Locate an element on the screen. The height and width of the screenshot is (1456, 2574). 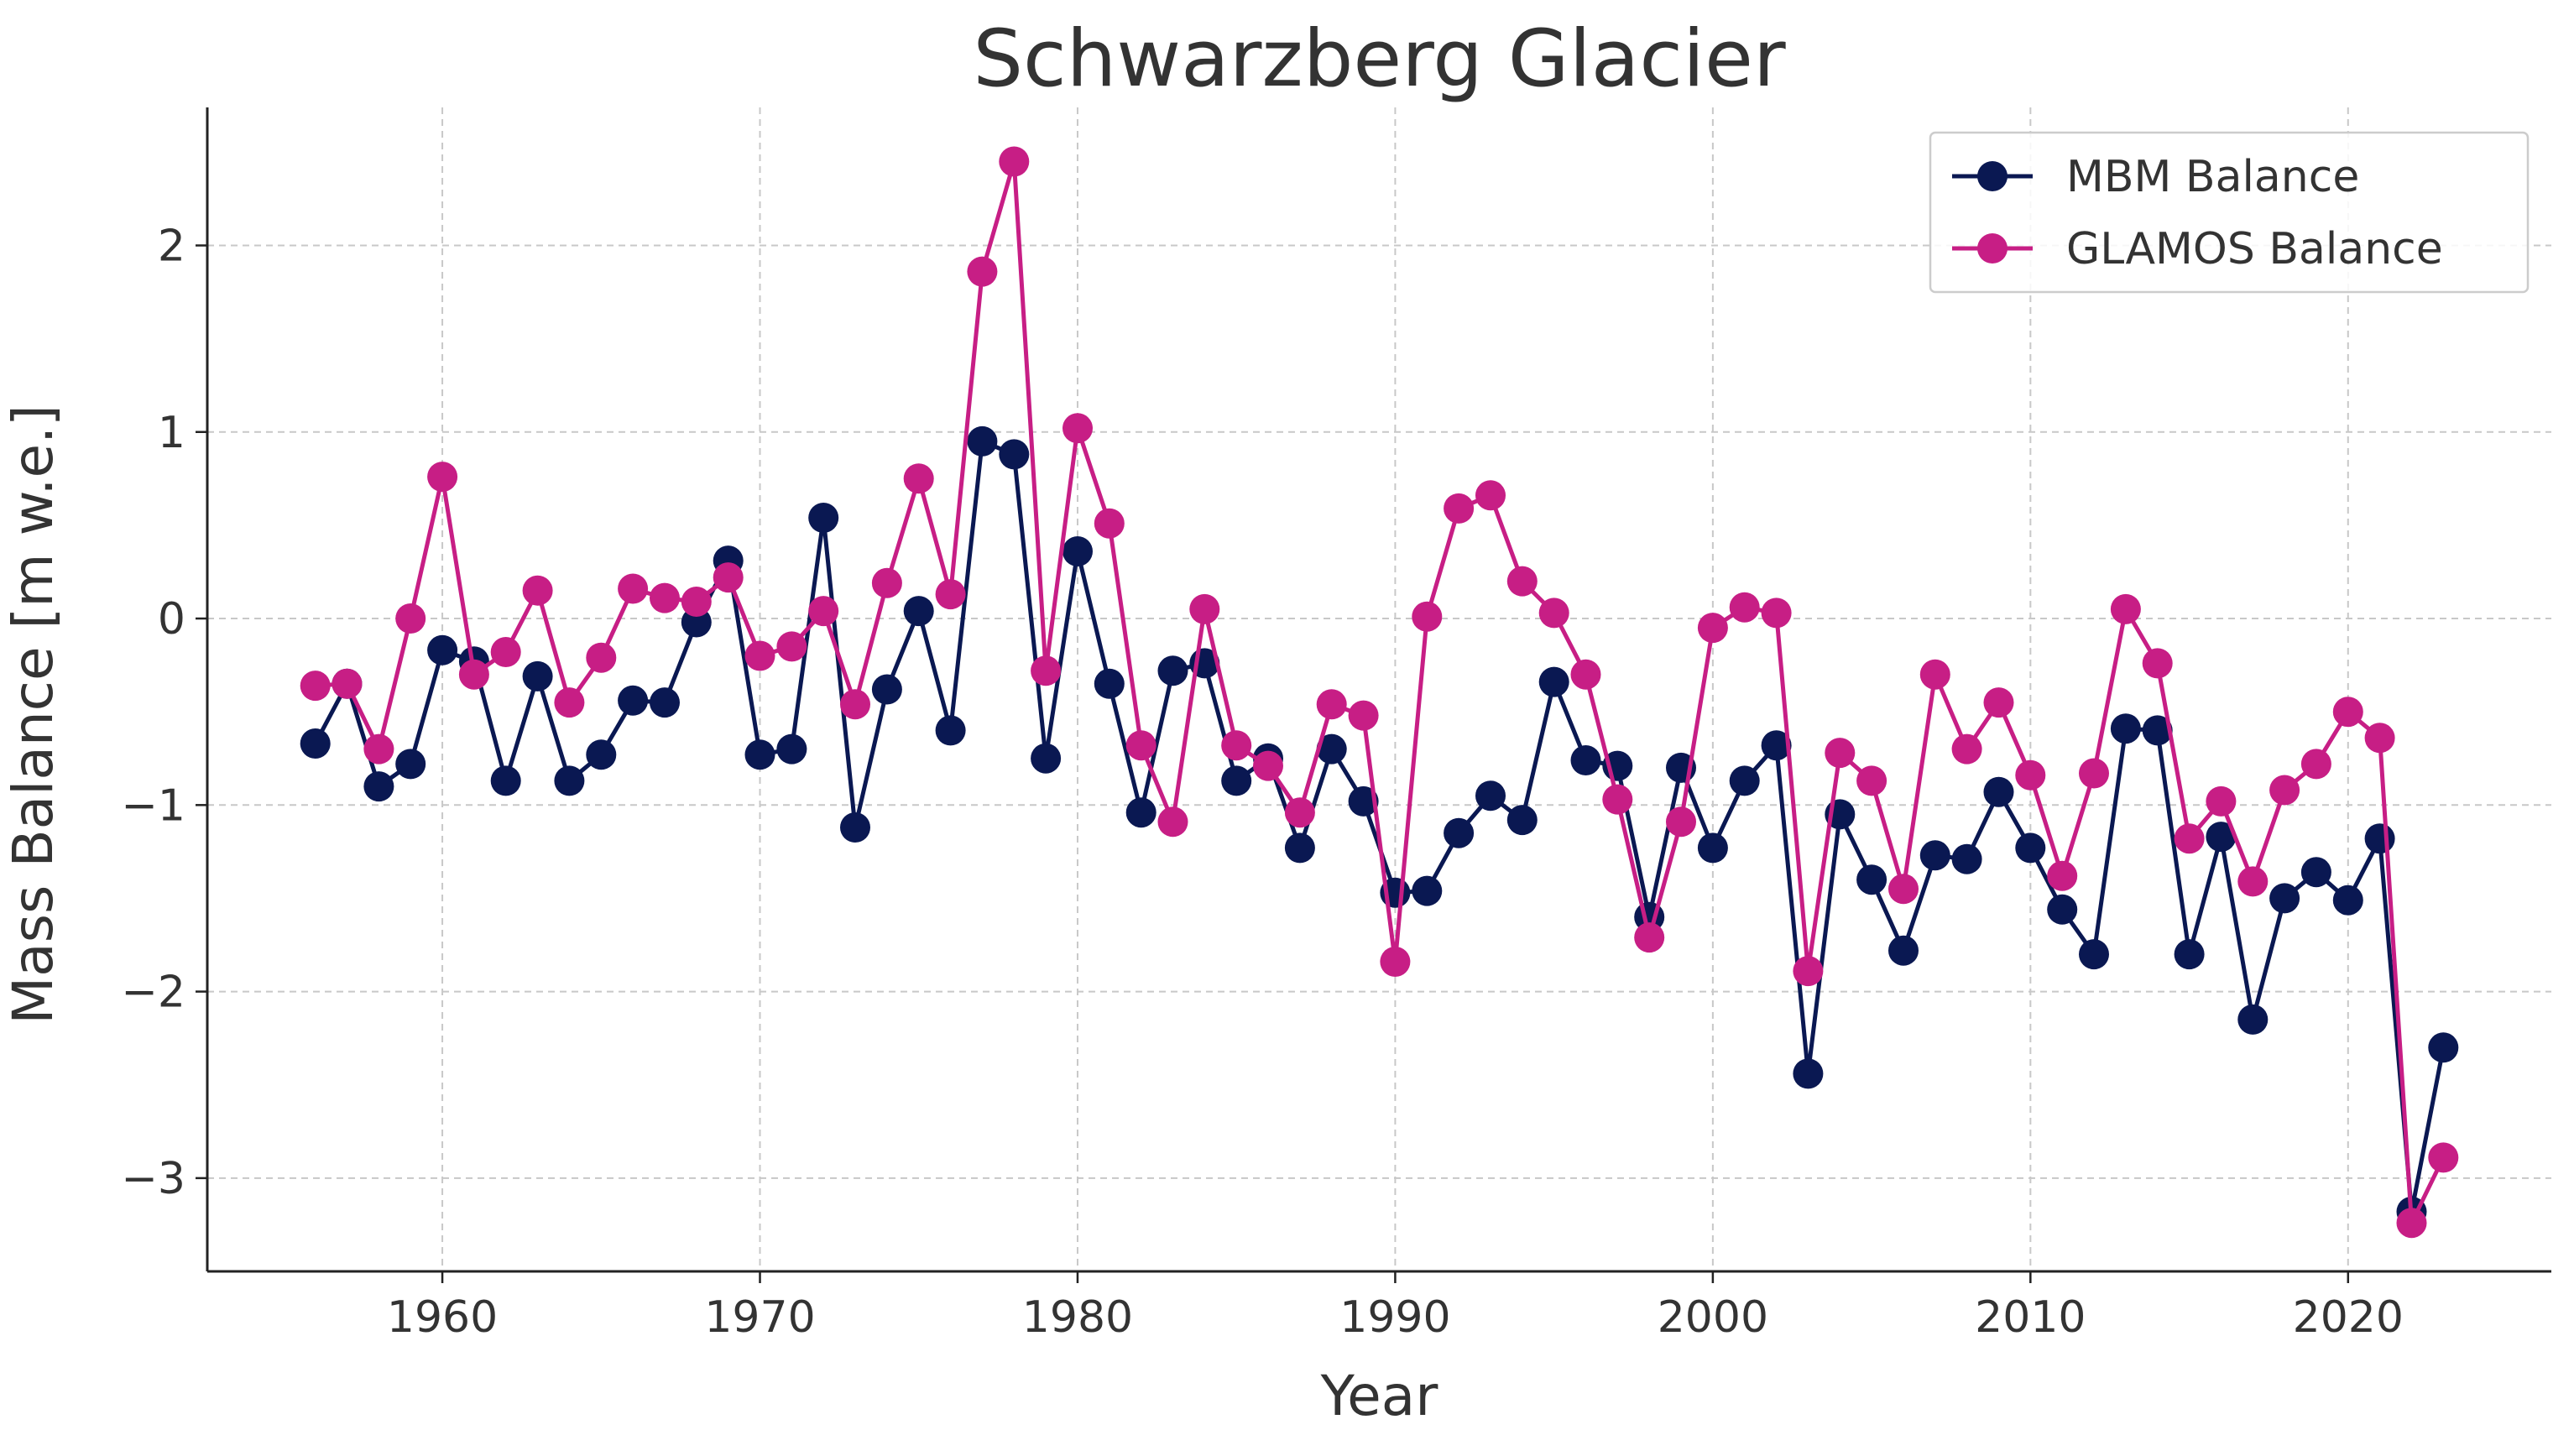
legend-label: MBM Balance is located at coordinates (2212, 177).